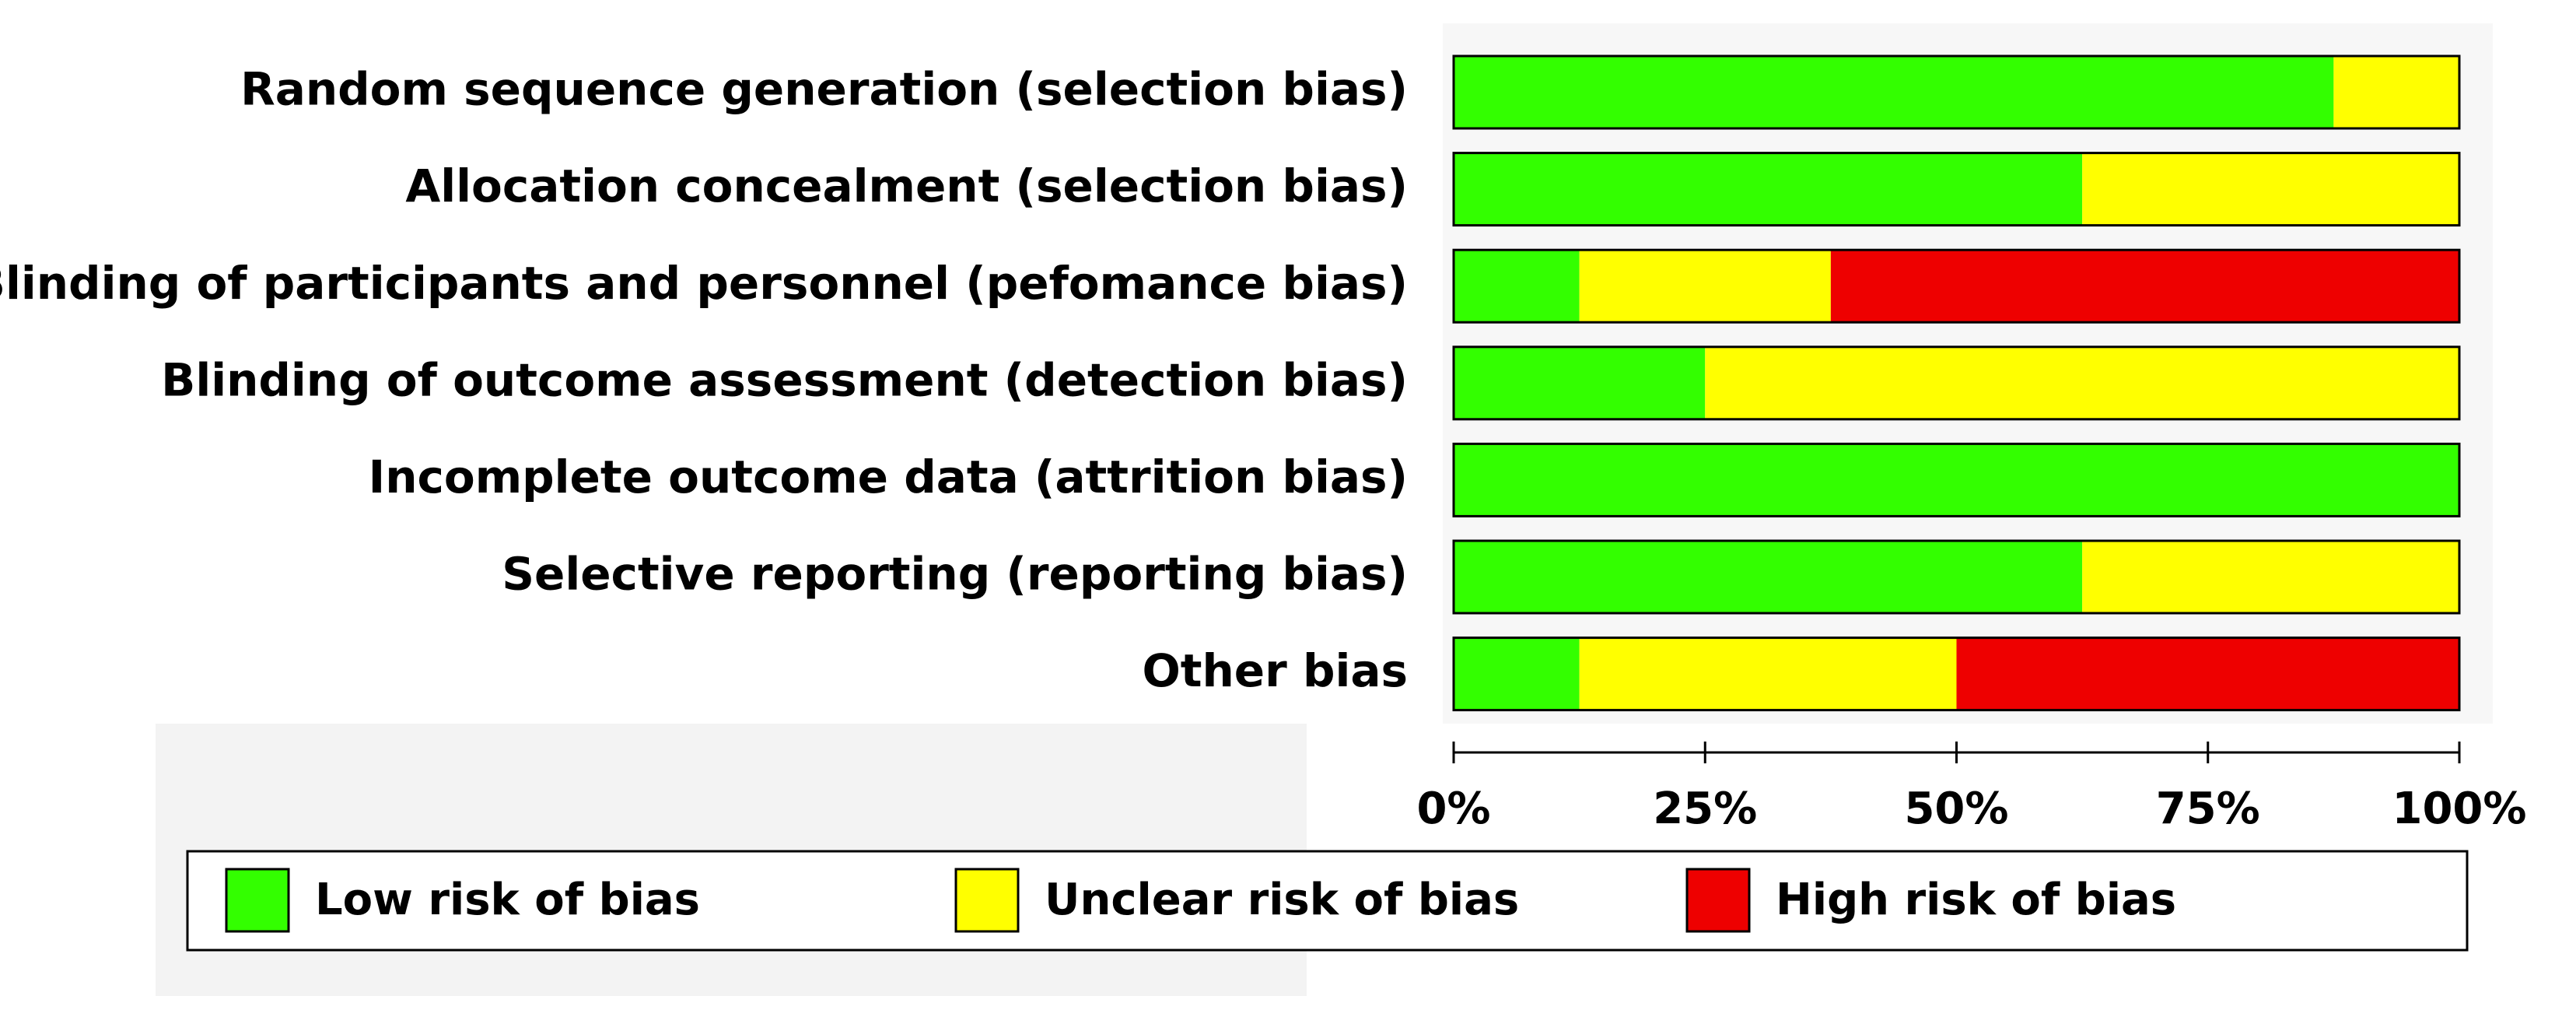 The height and width of the screenshot is (1017, 2576). I want to click on x-tick-label: 25%, so click(1705, 809).